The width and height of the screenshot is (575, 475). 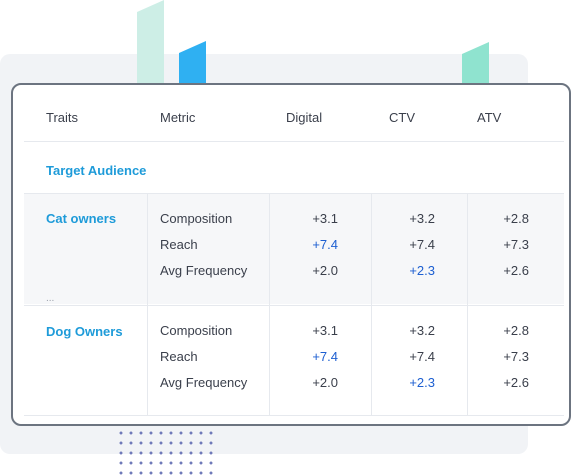 I want to click on header-traits: Traits, so click(x=62, y=117).